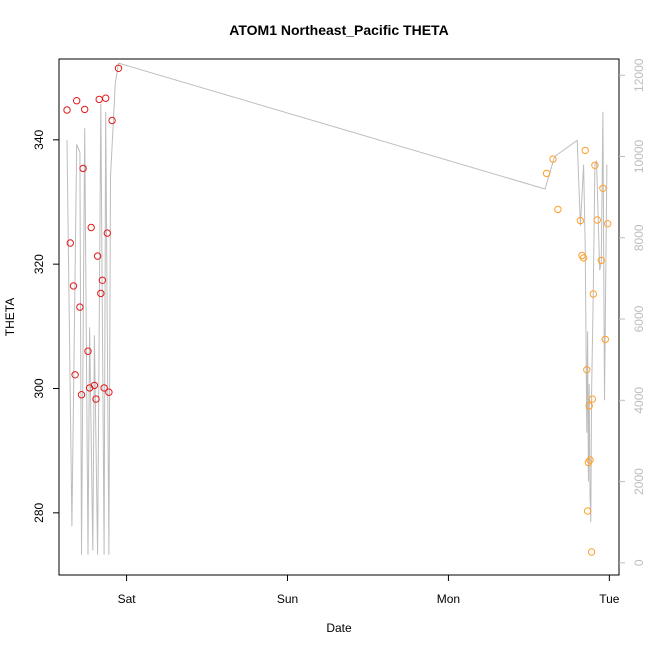  I want to click on chart-title: ATOM1 Northeast_Pacific THETA, so click(338, 30).